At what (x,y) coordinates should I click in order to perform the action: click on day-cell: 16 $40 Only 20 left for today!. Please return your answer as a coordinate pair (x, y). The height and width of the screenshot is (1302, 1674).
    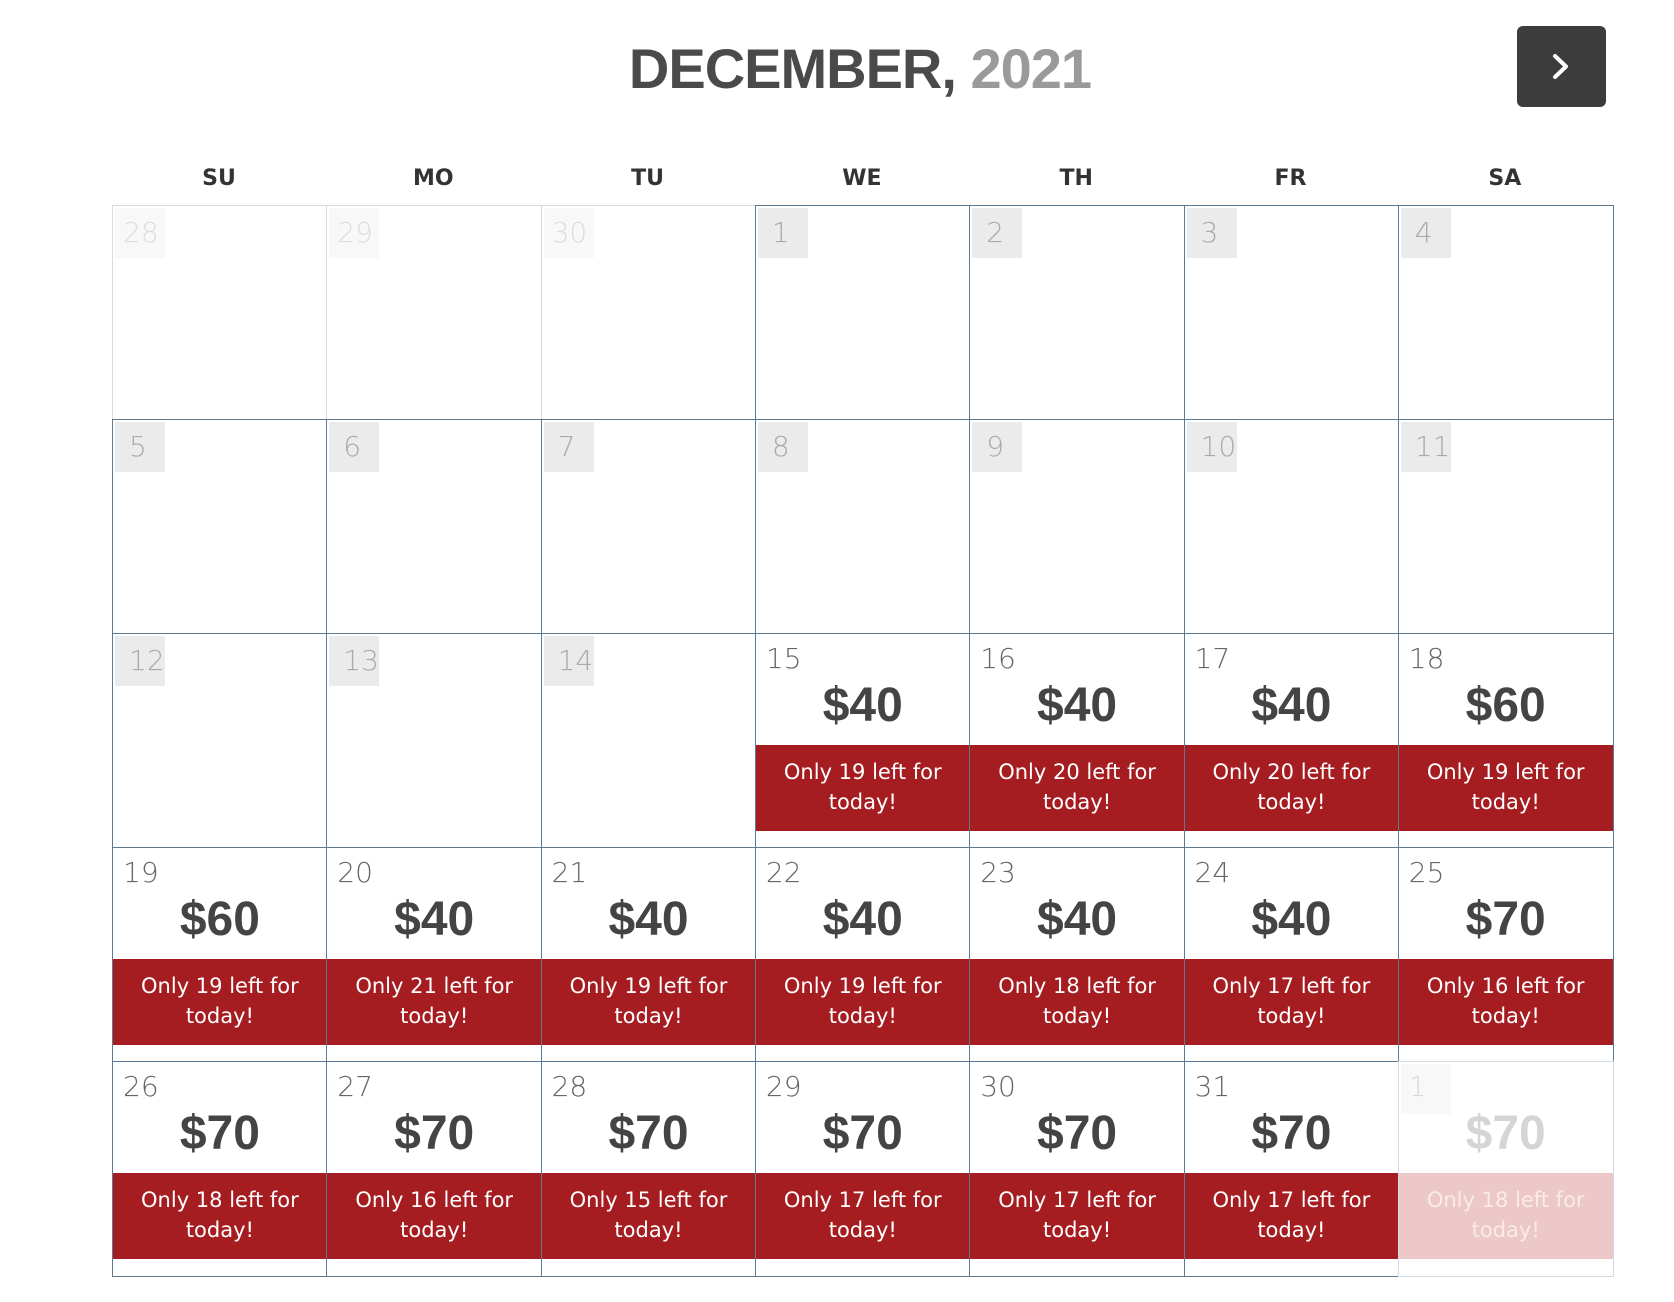
    Looking at the image, I should click on (1077, 741).